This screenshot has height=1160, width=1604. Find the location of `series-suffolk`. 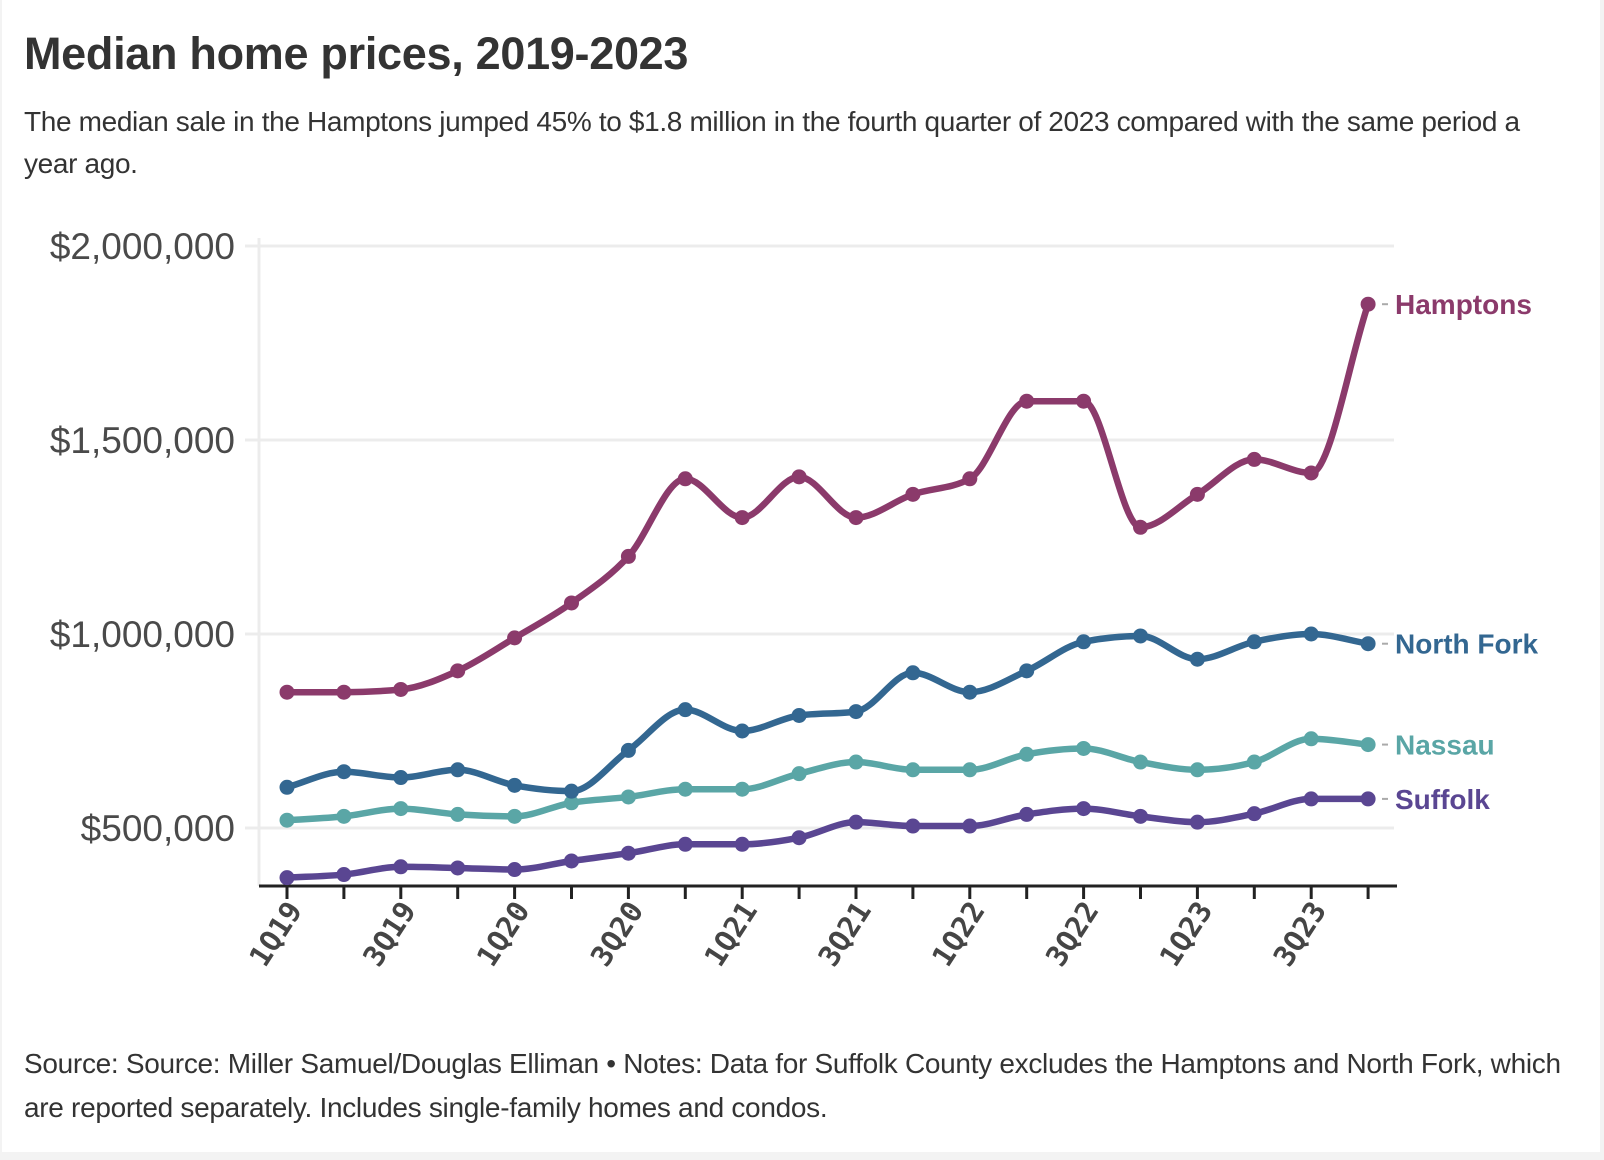

series-suffolk is located at coordinates (827, 838).